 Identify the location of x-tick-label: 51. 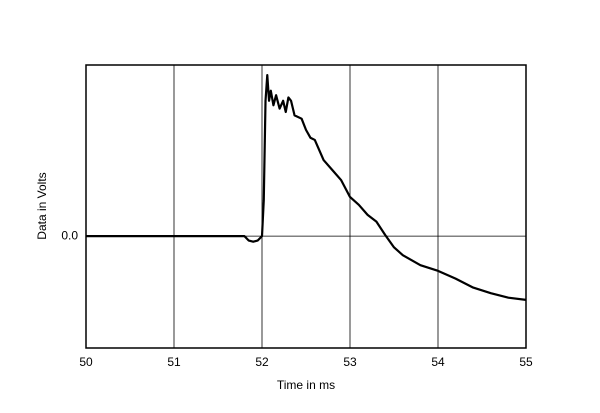
(174, 362).